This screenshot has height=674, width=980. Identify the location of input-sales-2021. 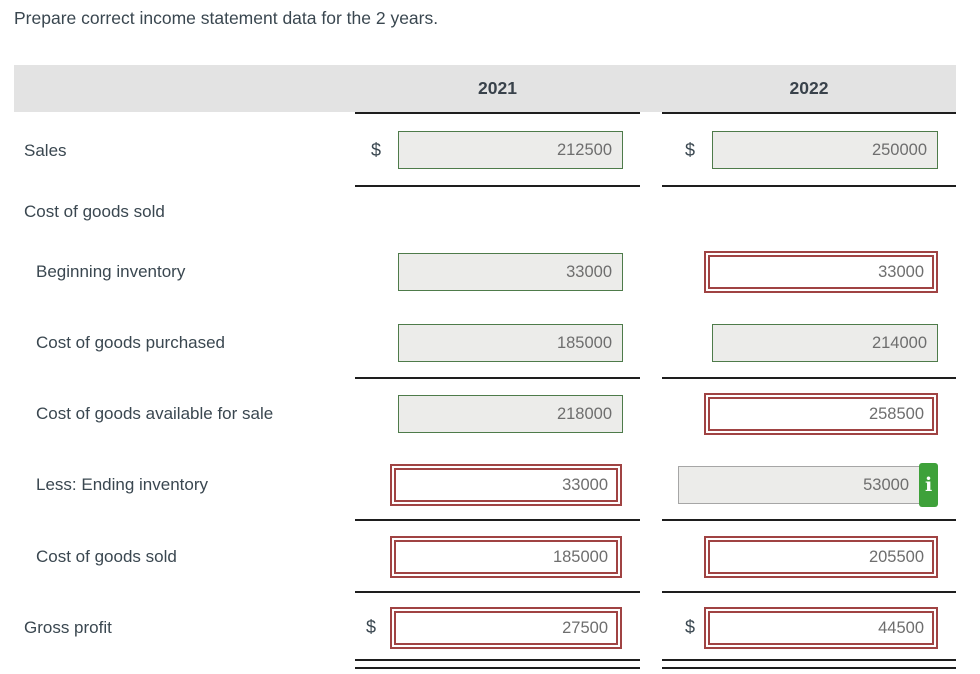
(510, 150).